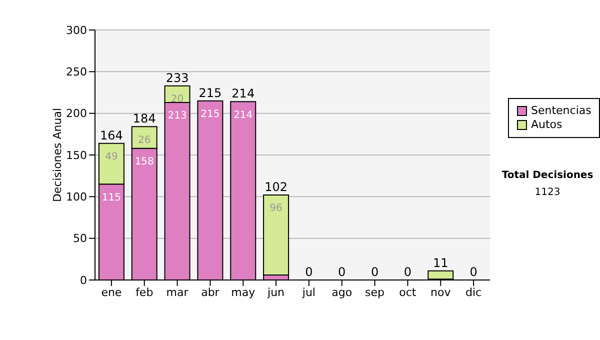 This screenshot has width=600, height=340. Describe the element at coordinates (111, 198) in the screenshot. I see `data-label: 115` at that location.